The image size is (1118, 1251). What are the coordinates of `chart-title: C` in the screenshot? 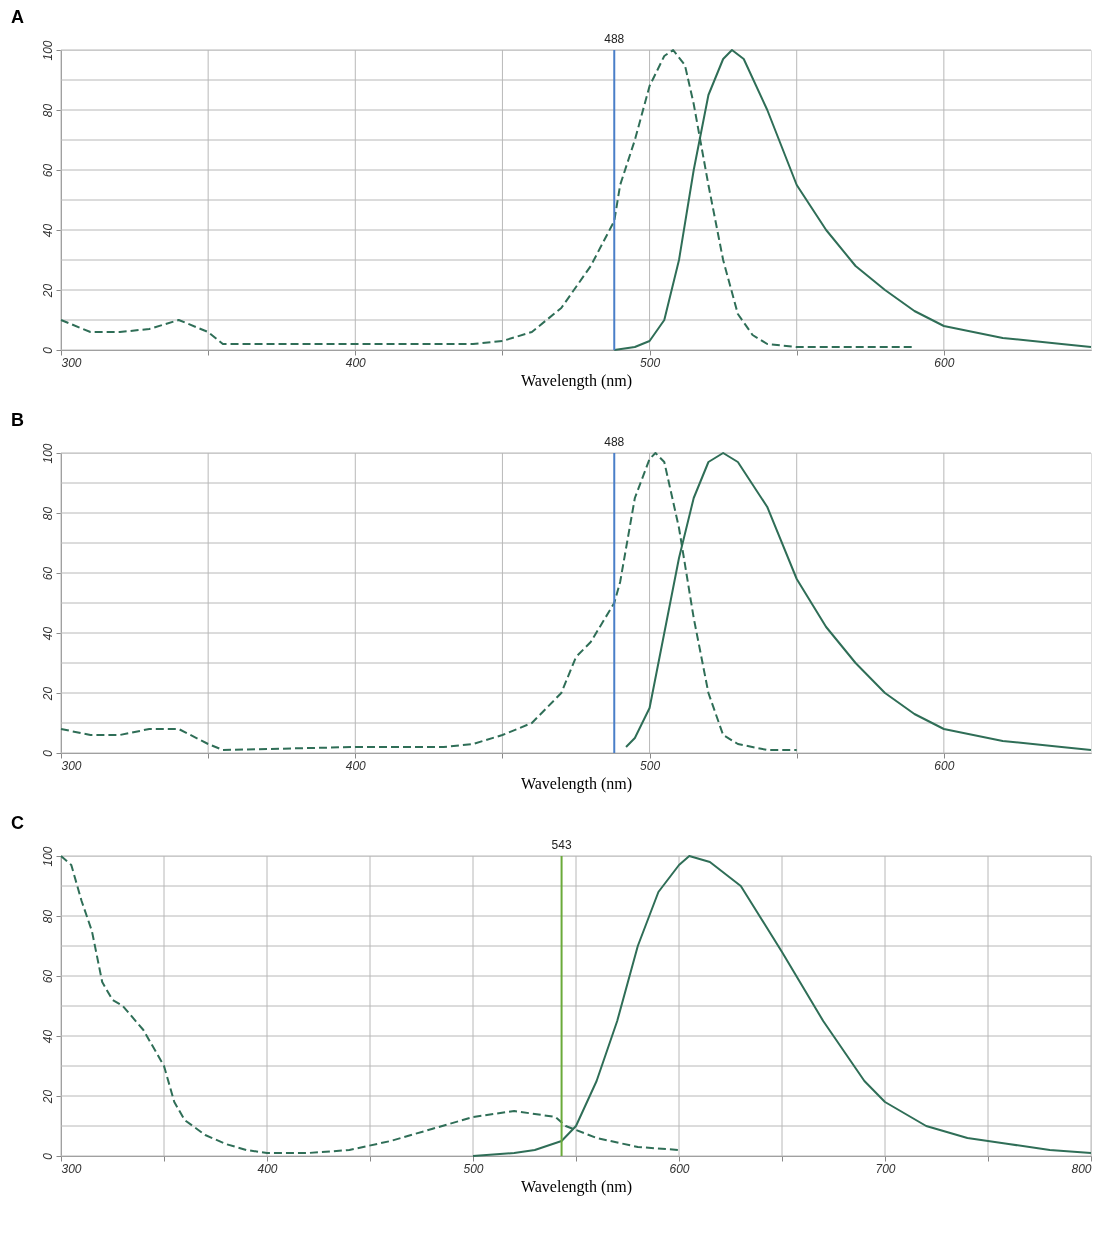 It's located at (17, 823).